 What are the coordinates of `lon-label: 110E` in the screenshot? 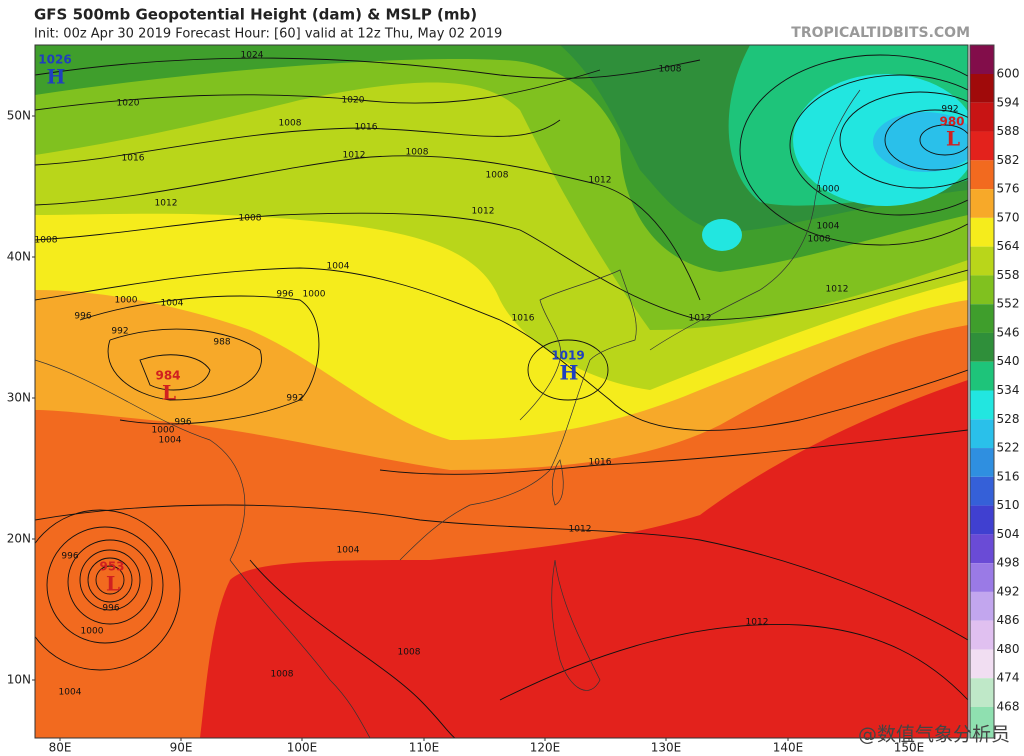 It's located at (424, 748).